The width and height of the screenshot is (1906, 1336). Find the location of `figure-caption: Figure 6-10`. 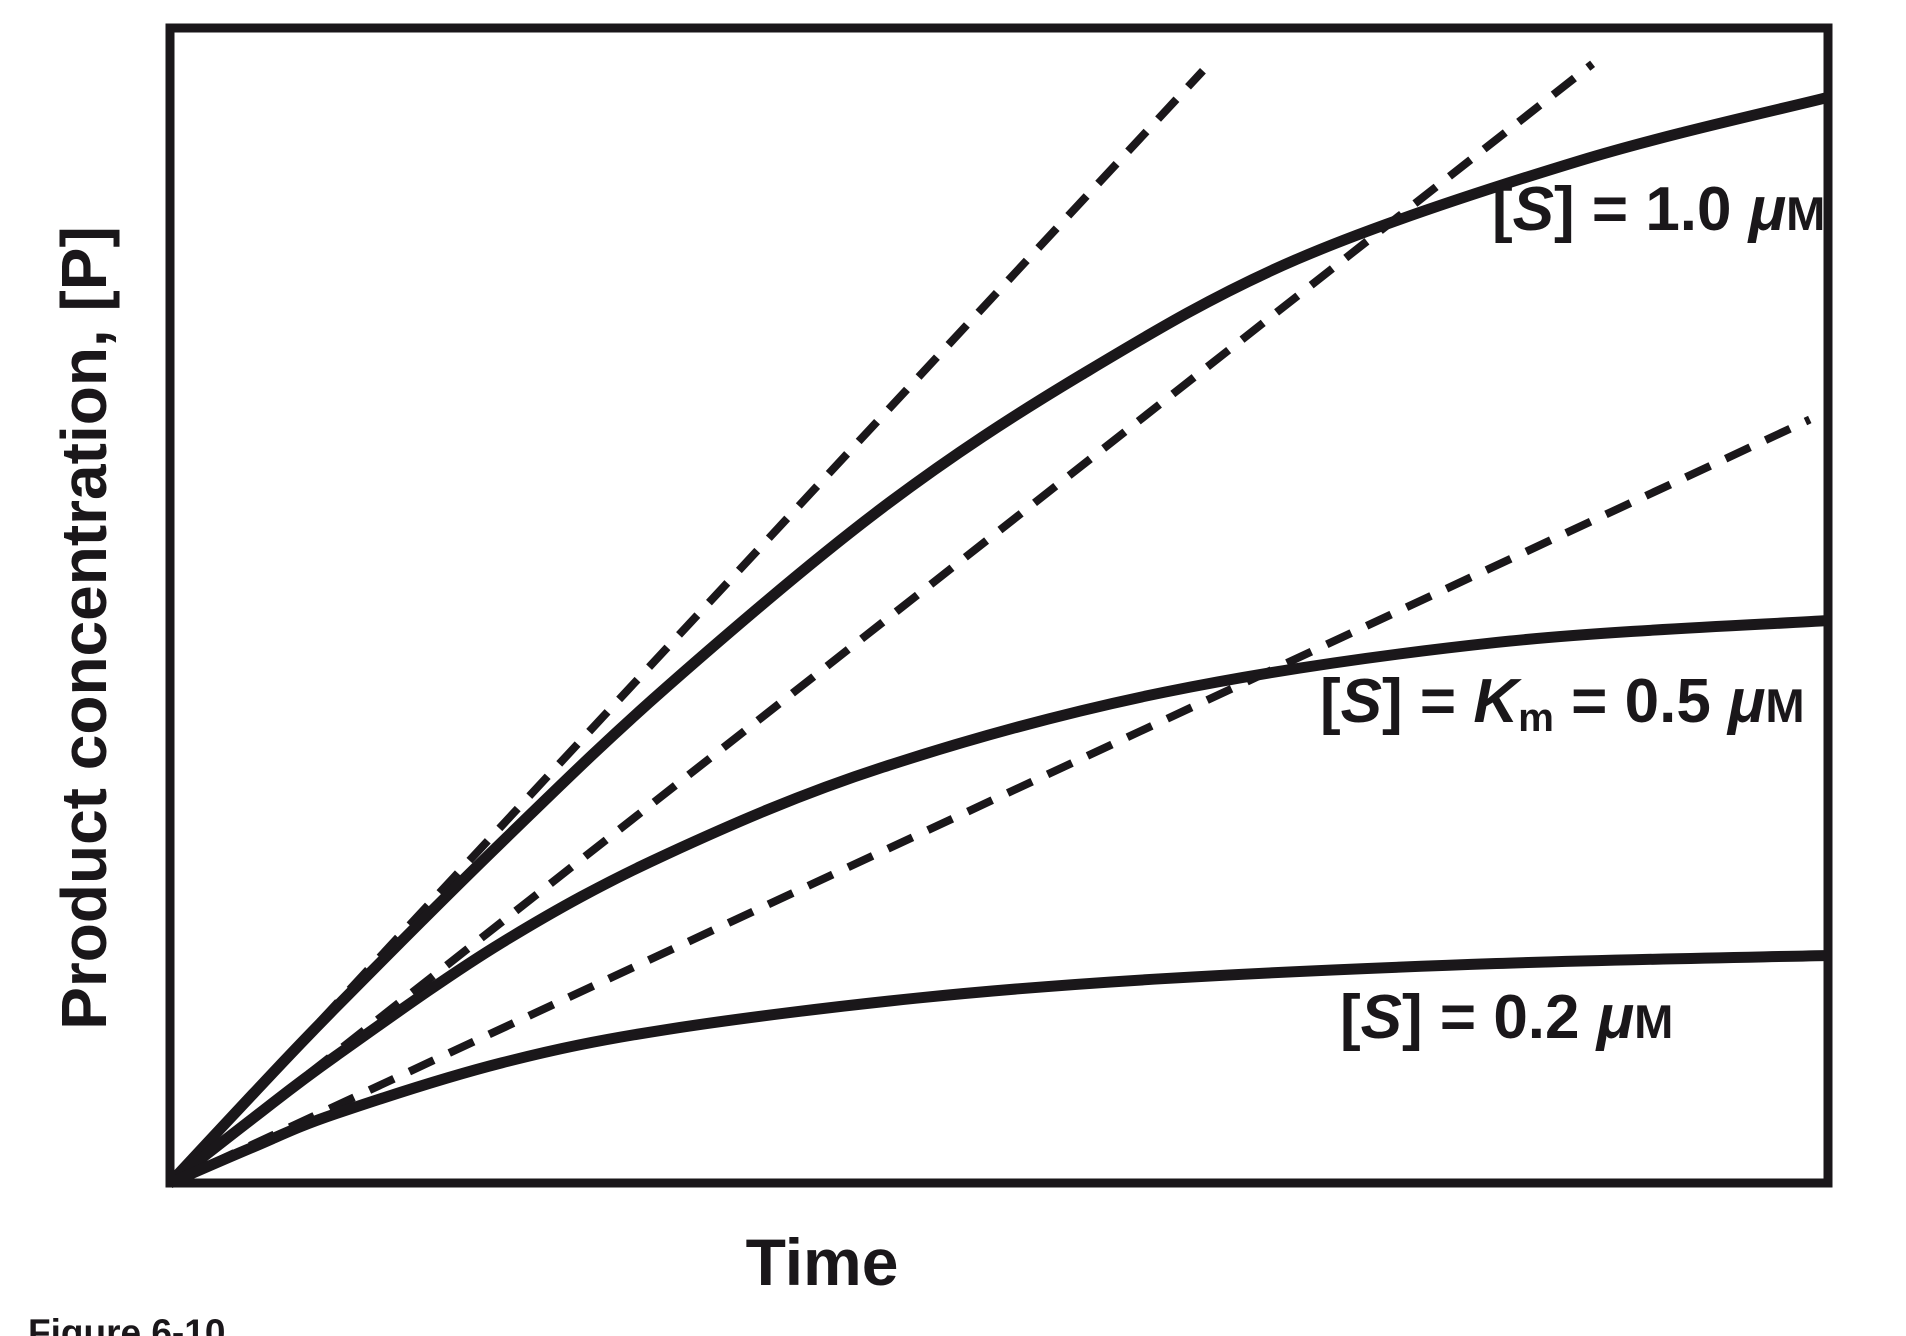

figure-caption: Figure 6-10 is located at coordinates (127, 1324).